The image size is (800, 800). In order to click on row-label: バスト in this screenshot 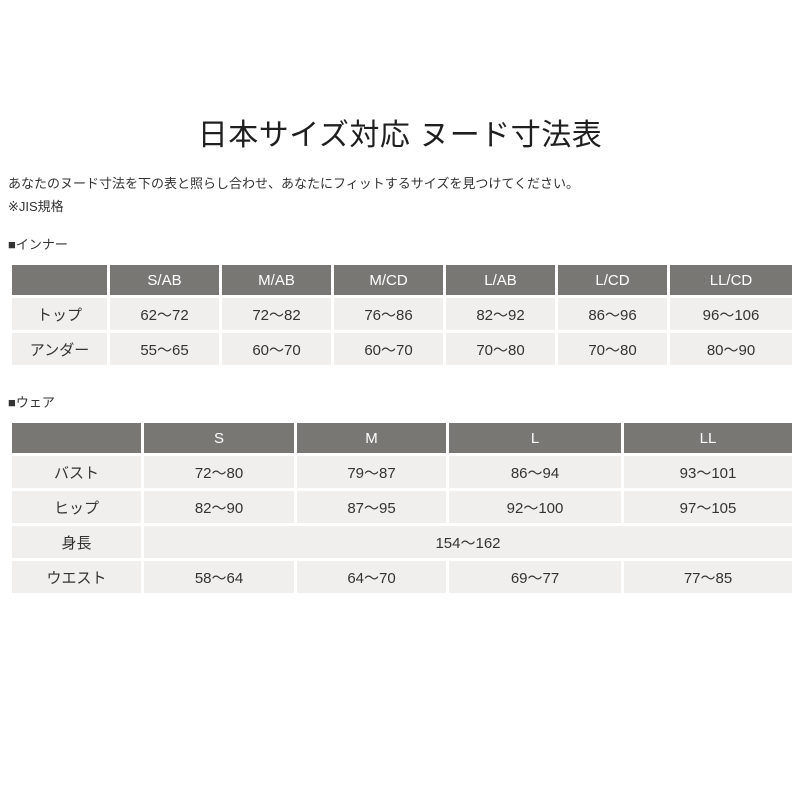, I will do `click(76, 472)`.